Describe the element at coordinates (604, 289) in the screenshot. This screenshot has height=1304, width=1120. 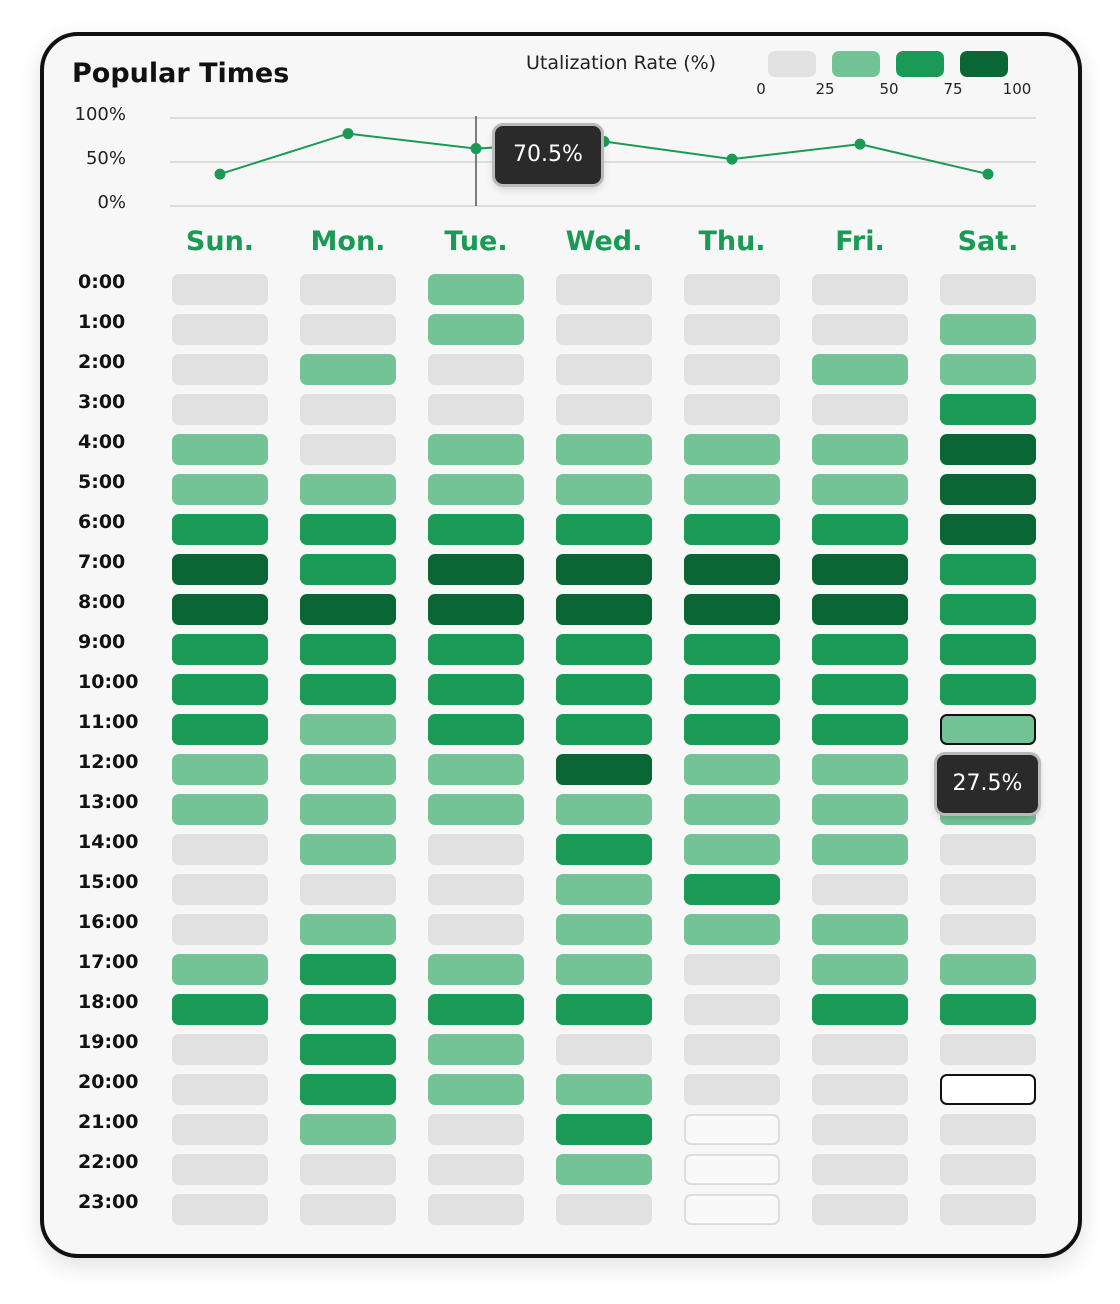
I see `heatmap-cell-Wed.-0:00` at that location.